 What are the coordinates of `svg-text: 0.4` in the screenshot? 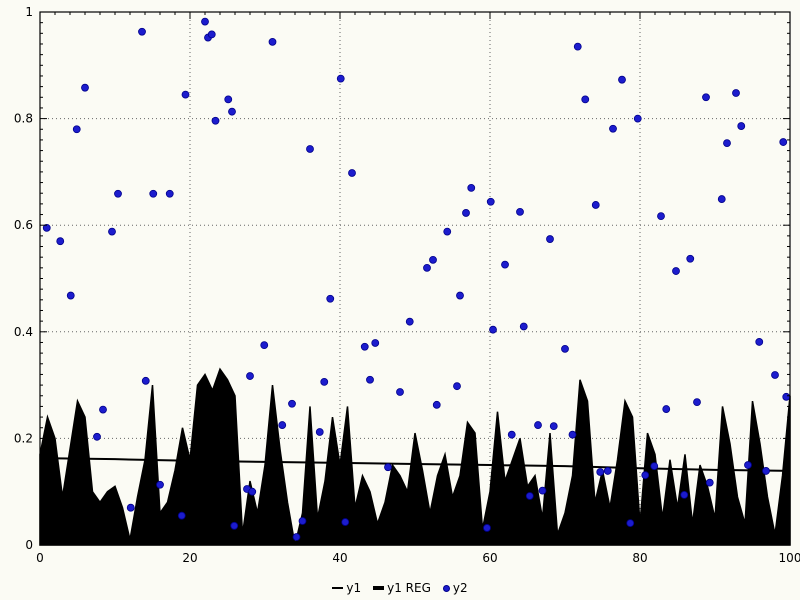 It's located at (23, 332).